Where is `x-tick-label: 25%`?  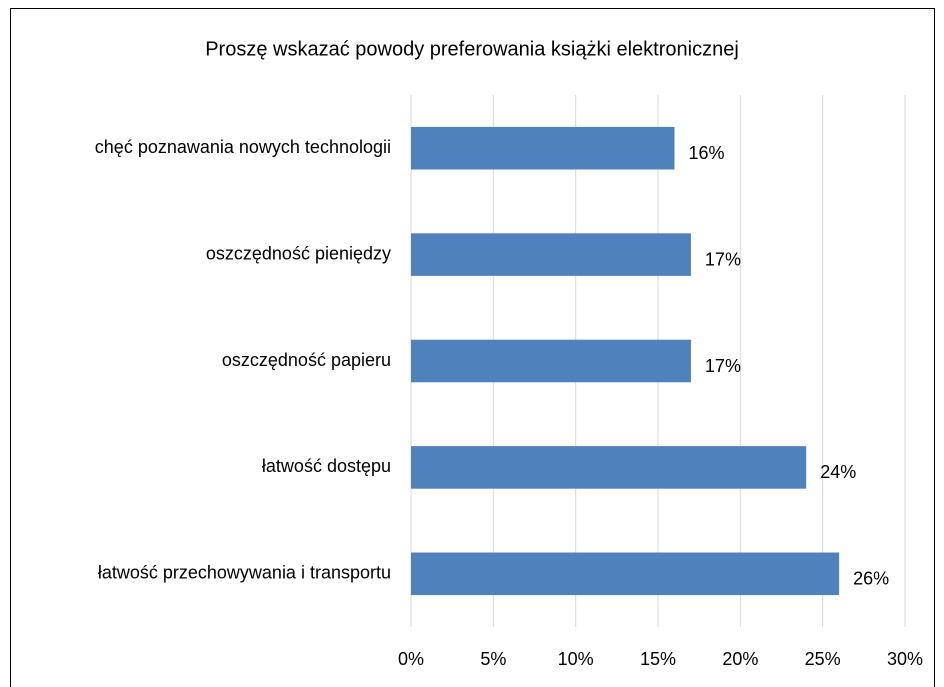 x-tick-label: 25% is located at coordinates (823, 659).